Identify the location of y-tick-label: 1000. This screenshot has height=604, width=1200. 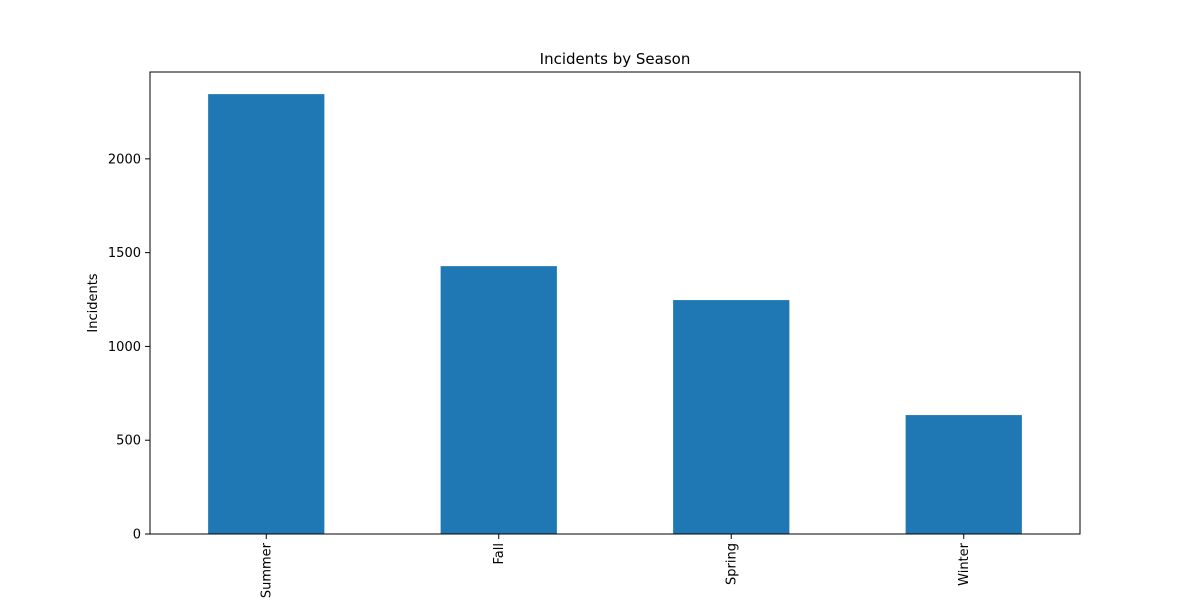
(124, 347).